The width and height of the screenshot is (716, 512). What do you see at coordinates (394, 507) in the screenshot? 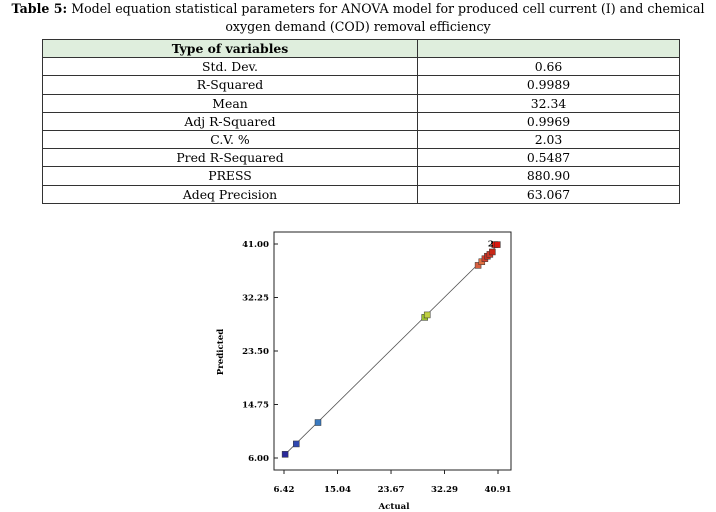
I see `x-axis-label: Actual` at bounding box center [394, 507].